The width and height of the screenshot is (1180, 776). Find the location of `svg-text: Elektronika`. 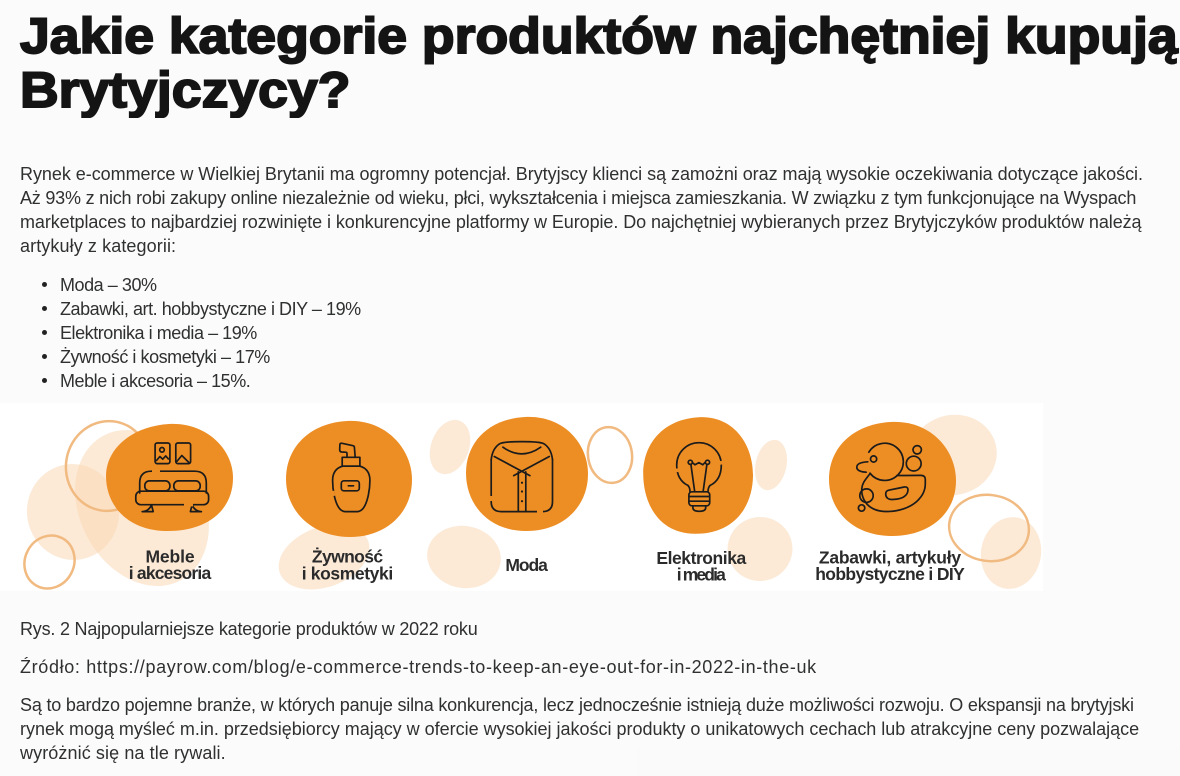

svg-text: Elektronika is located at coordinates (701, 558).